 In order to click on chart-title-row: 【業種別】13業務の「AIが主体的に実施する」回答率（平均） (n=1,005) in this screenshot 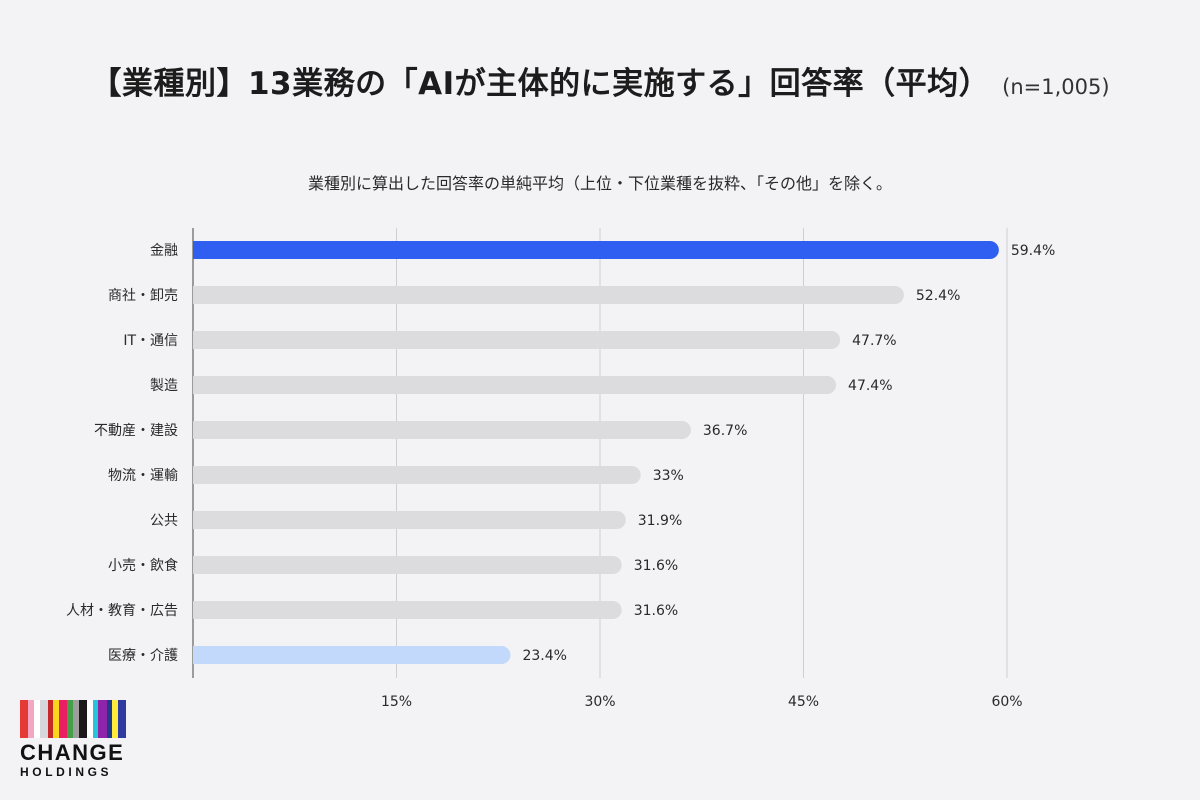, I will do `click(600, 80)`.